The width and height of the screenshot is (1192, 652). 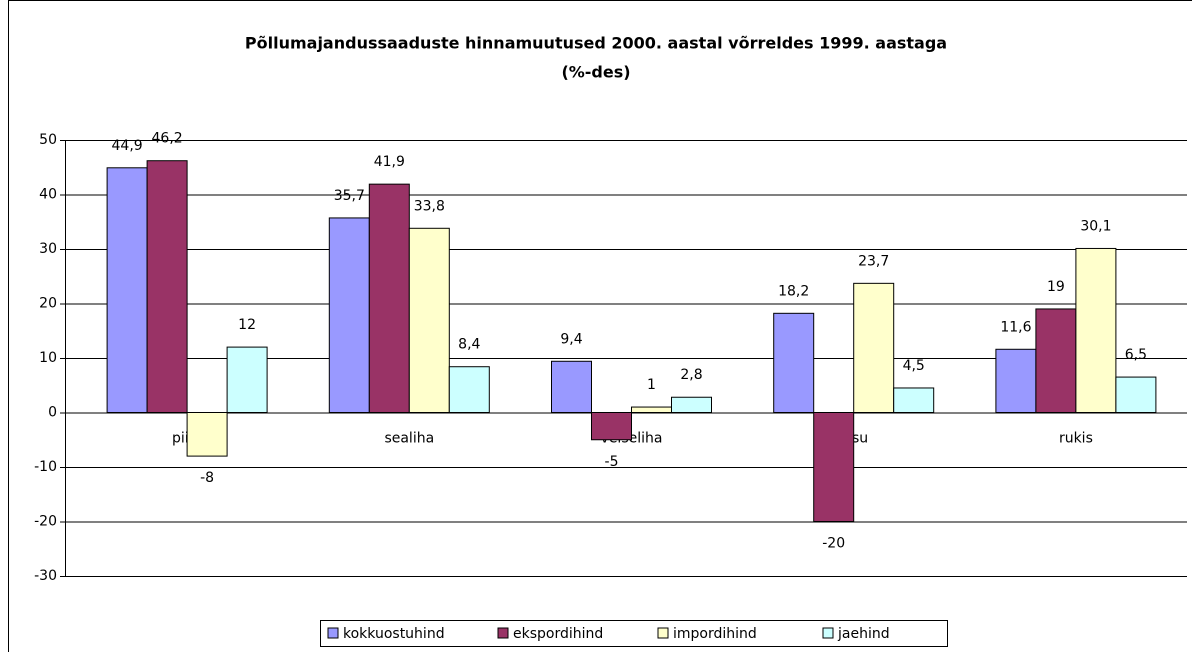 What do you see at coordinates (389, 162) in the screenshot?
I see `data-label: 41,9` at bounding box center [389, 162].